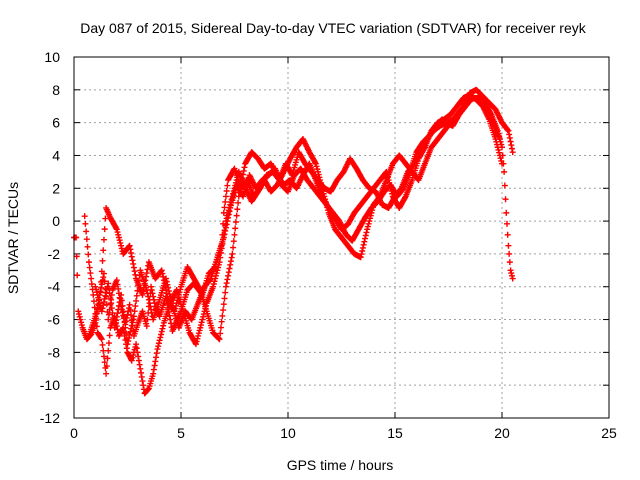 This screenshot has height=480, width=640. I want to click on x-tick-label: 5, so click(181, 433).